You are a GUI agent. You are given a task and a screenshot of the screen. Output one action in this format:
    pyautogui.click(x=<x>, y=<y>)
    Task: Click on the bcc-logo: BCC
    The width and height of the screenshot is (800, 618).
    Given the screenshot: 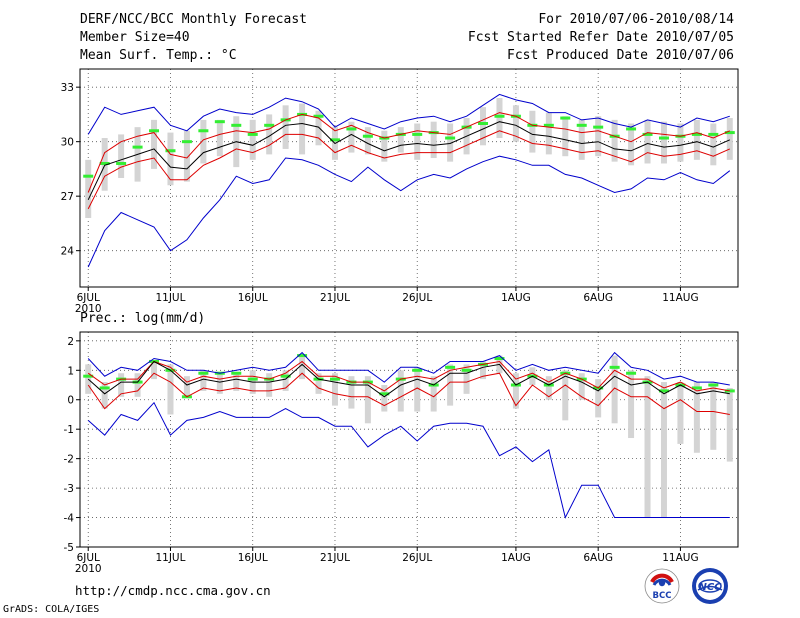 What is the action you would take?
    pyautogui.click(x=662, y=586)
    